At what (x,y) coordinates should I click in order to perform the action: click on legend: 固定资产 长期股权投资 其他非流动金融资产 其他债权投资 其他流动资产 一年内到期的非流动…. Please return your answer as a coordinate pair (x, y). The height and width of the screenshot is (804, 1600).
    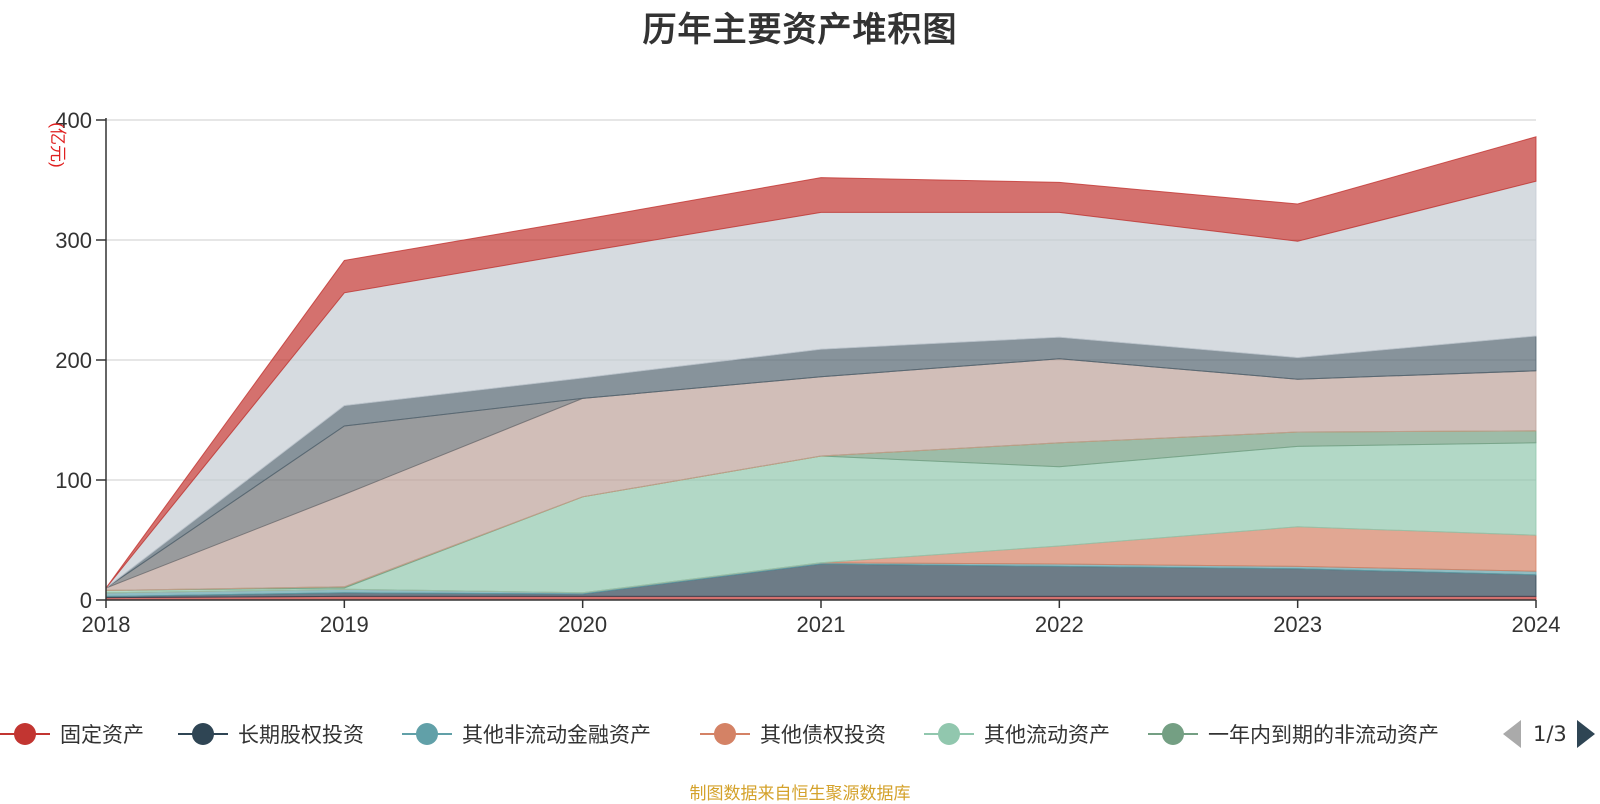
    Looking at the image, I should click on (800, 734).